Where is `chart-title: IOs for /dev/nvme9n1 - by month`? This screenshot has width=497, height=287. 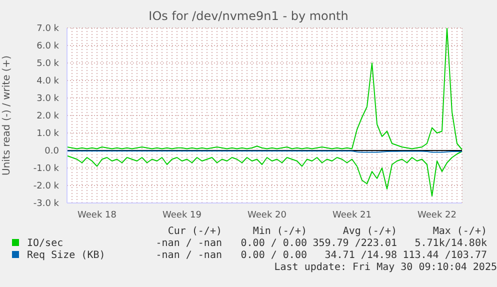 chart-title: IOs for /dev/nvme9n1 - by month is located at coordinates (249, 16).